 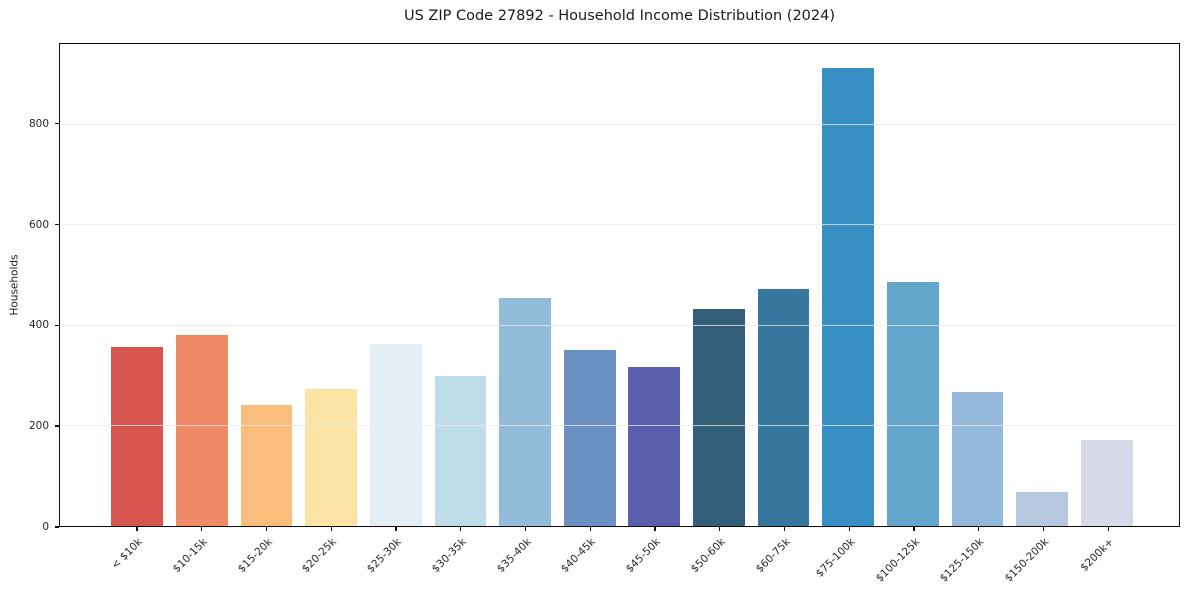 I want to click on x-slot: $35-40k, so click(x=525, y=558).